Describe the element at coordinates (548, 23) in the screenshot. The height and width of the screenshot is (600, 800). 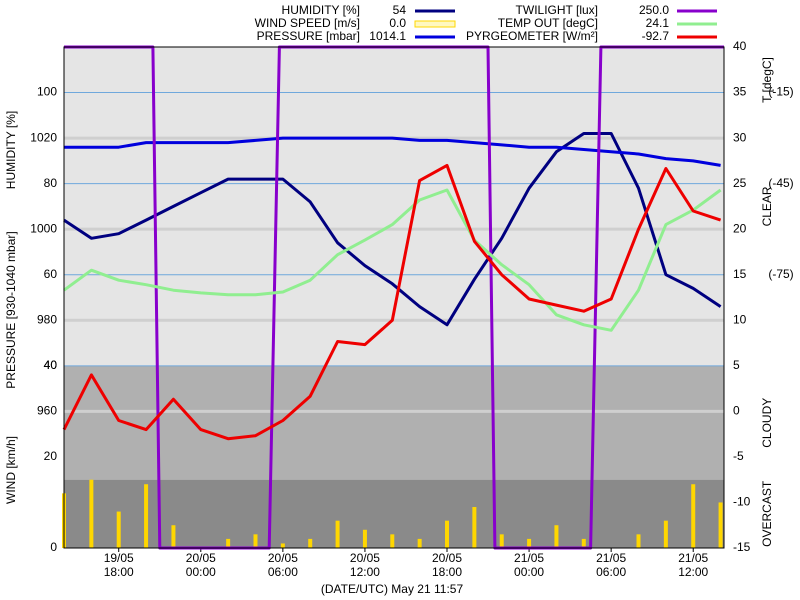
I see `legend-label: TEMP OUT [degC]` at that location.